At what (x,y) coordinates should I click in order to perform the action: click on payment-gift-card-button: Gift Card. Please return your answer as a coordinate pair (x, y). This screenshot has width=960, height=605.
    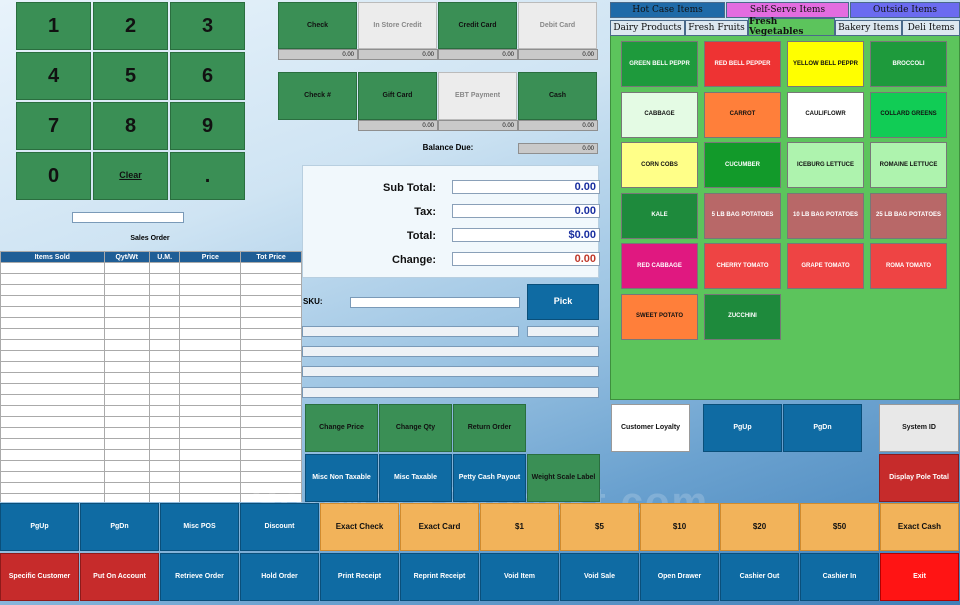
    Looking at the image, I should click on (397, 96).